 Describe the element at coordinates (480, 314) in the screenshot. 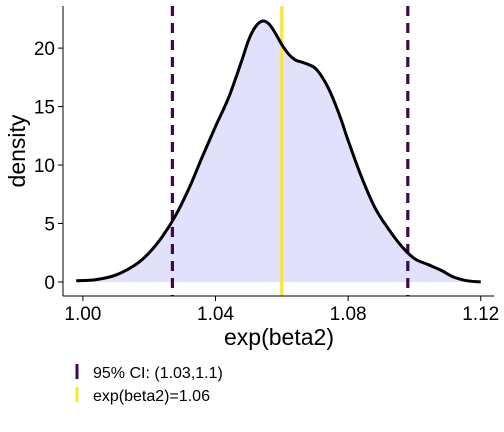

I see `x-tick-label: 1.12` at that location.